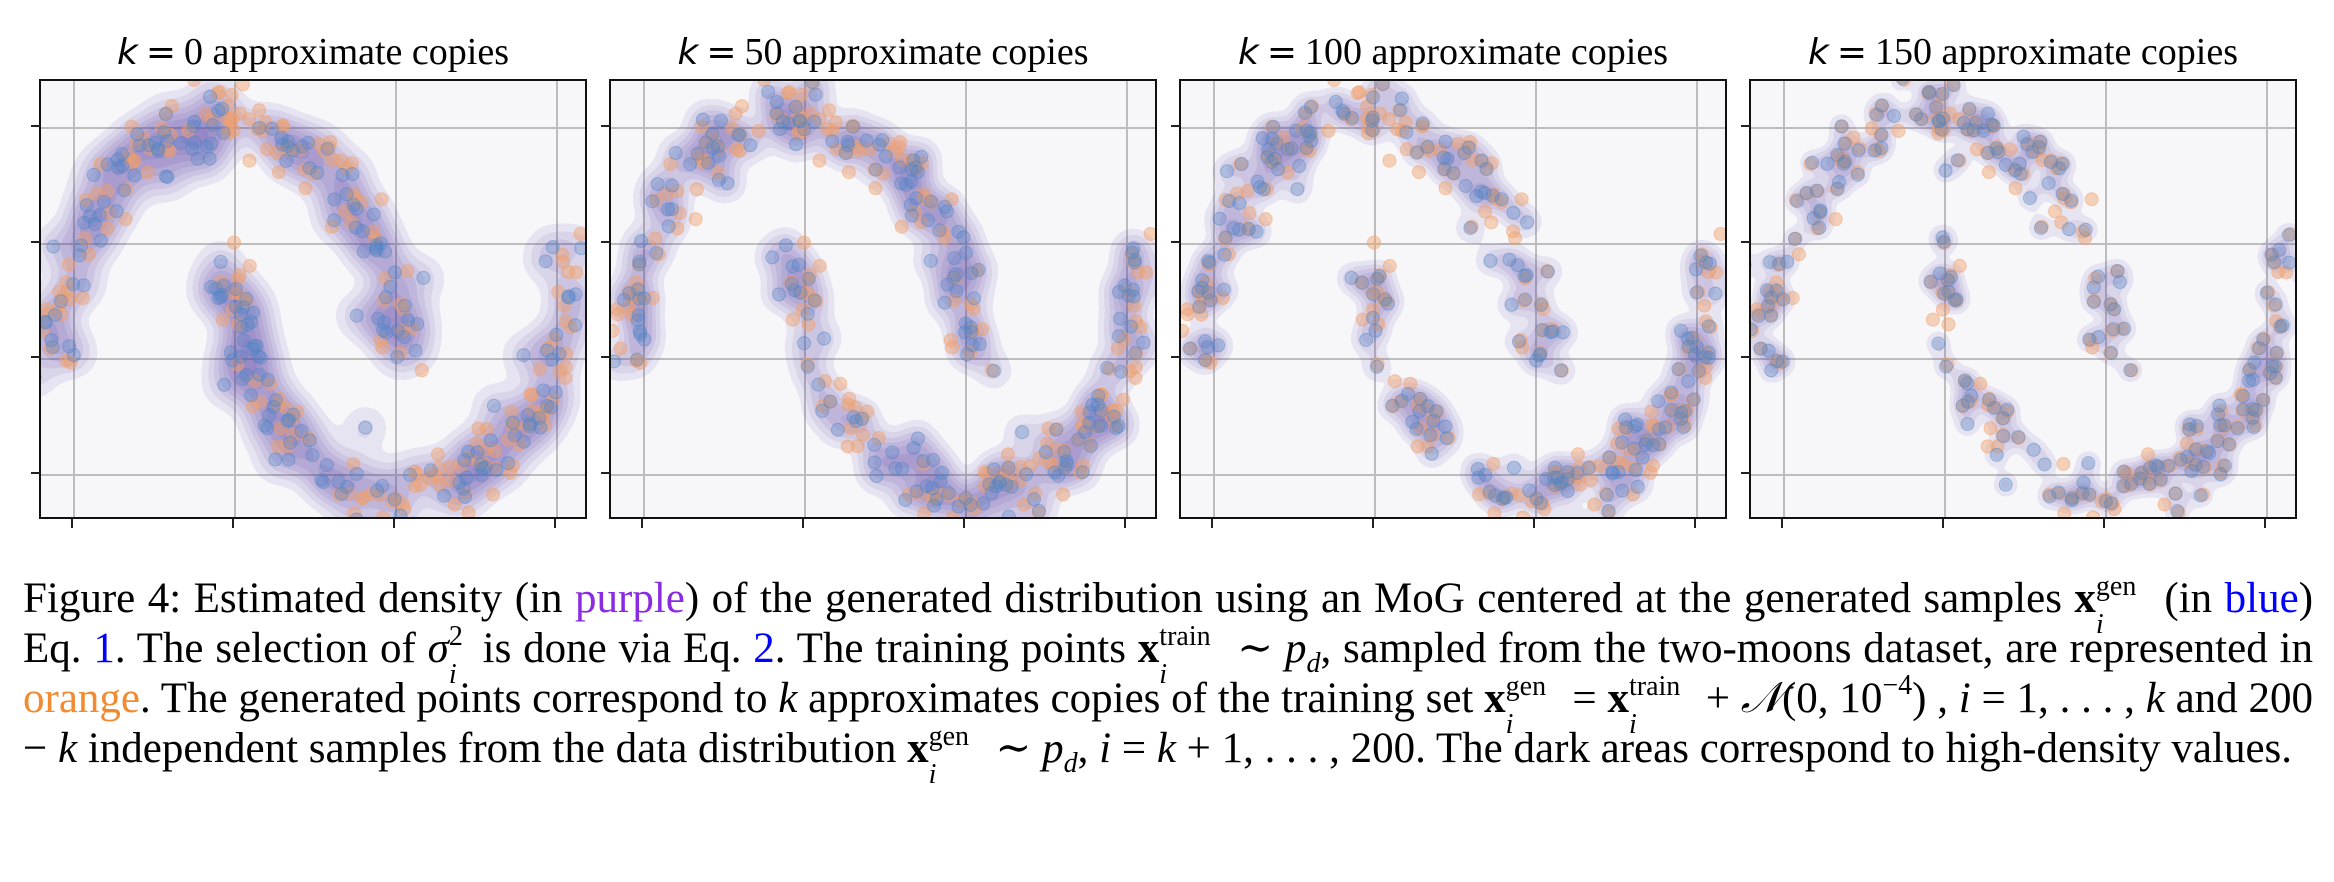 The height and width of the screenshot is (882, 2334). What do you see at coordinates (883, 299) in the screenshot?
I see `plot-panel-k50` at bounding box center [883, 299].